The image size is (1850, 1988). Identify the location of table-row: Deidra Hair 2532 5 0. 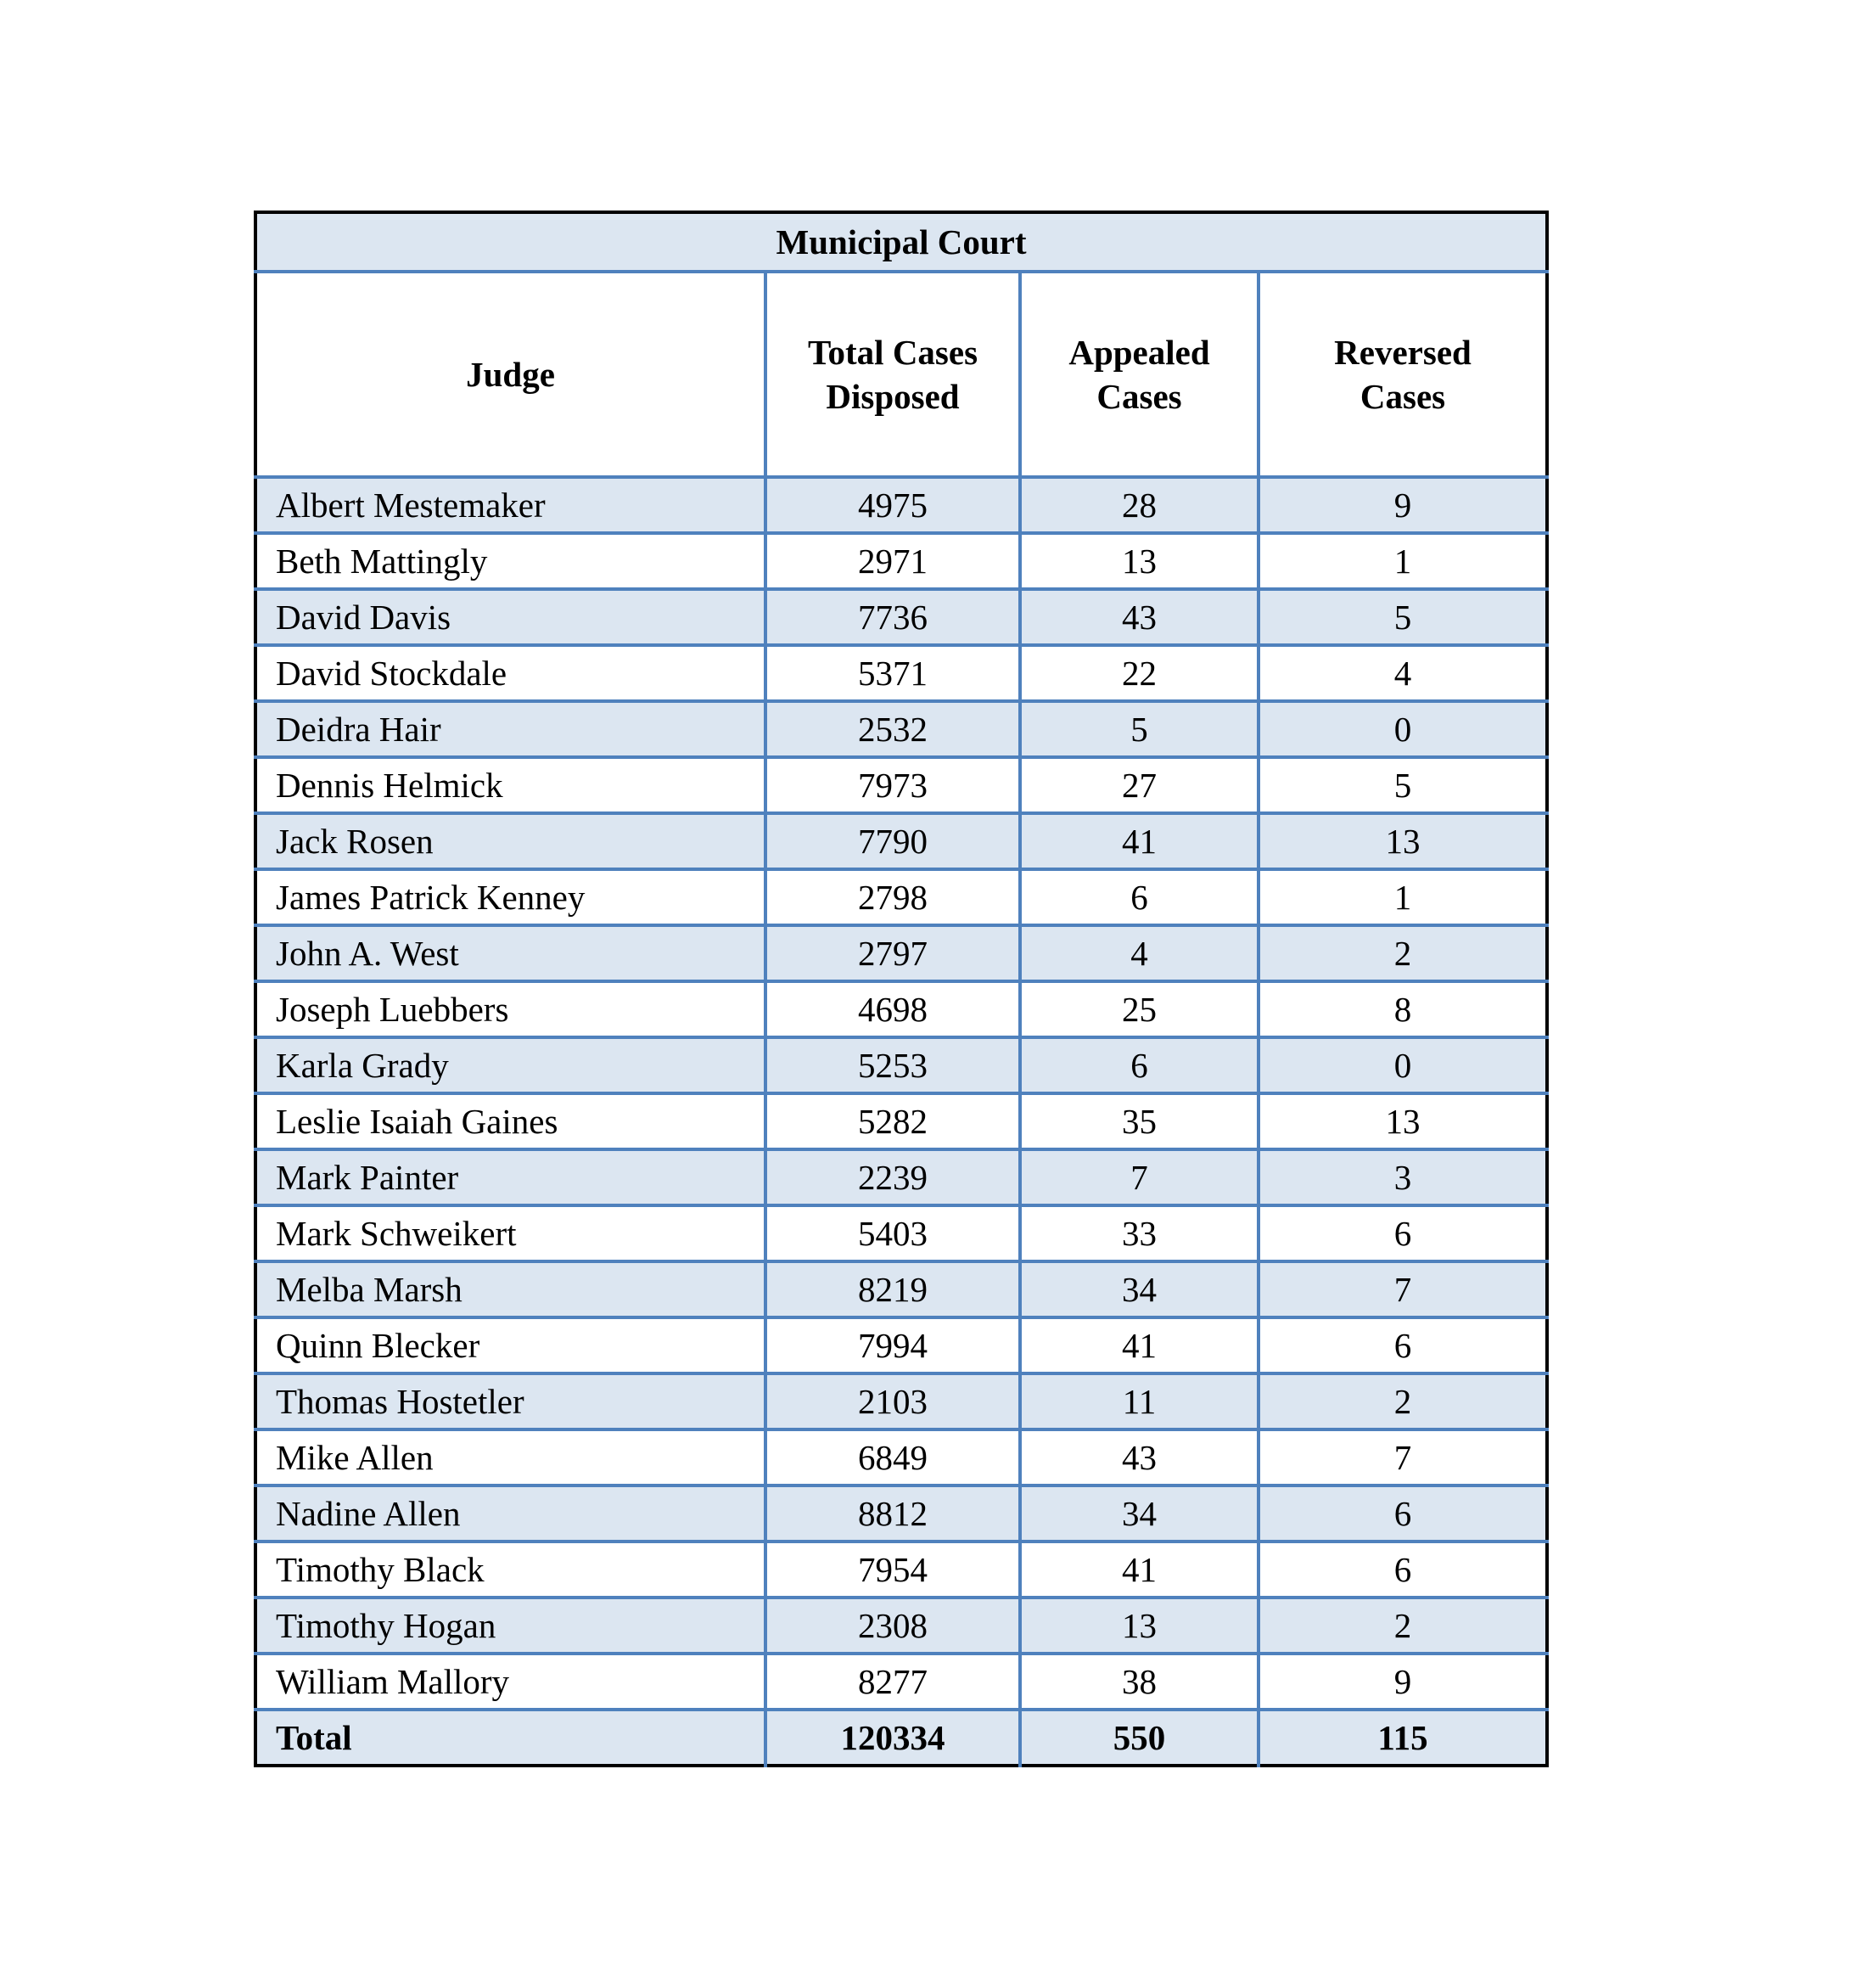
(901, 729).